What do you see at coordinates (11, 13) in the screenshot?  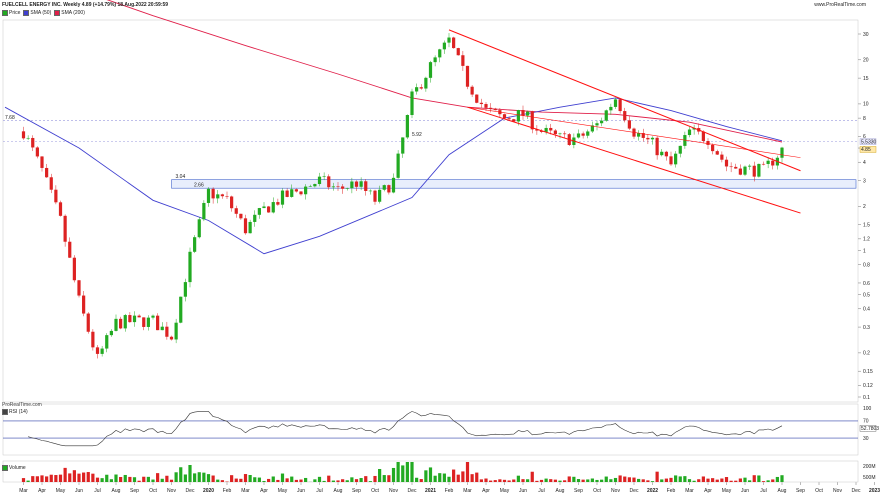 I see `legend-price: Price` at bounding box center [11, 13].